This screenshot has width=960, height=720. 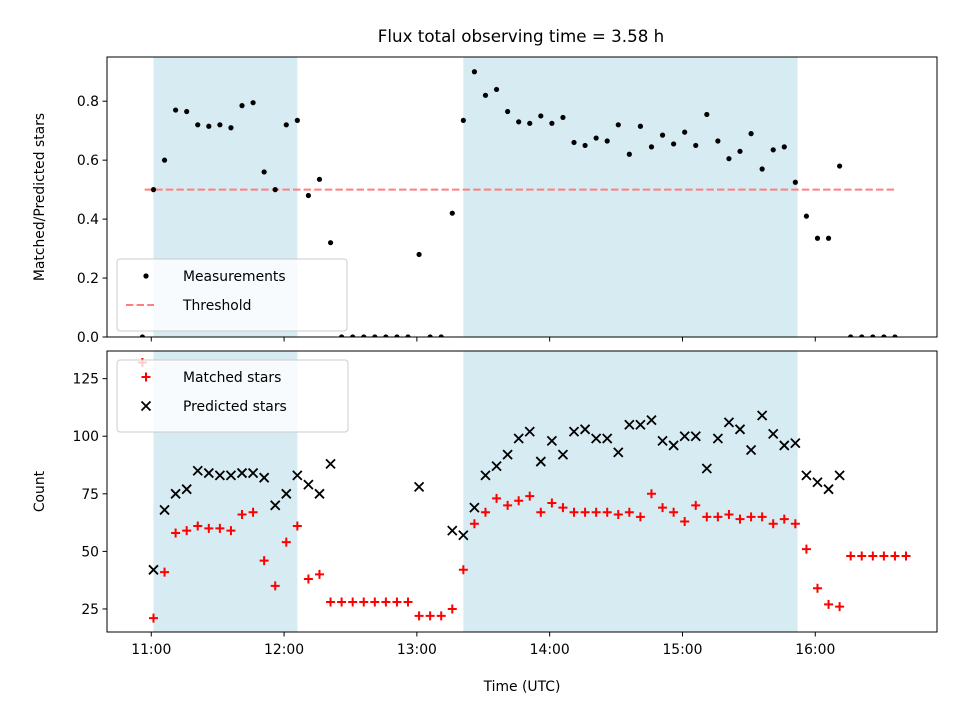 What do you see at coordinates (88, 279) in the screenshot?
I see `y-tick-label: 0.2` at bounding box center [88, 279].